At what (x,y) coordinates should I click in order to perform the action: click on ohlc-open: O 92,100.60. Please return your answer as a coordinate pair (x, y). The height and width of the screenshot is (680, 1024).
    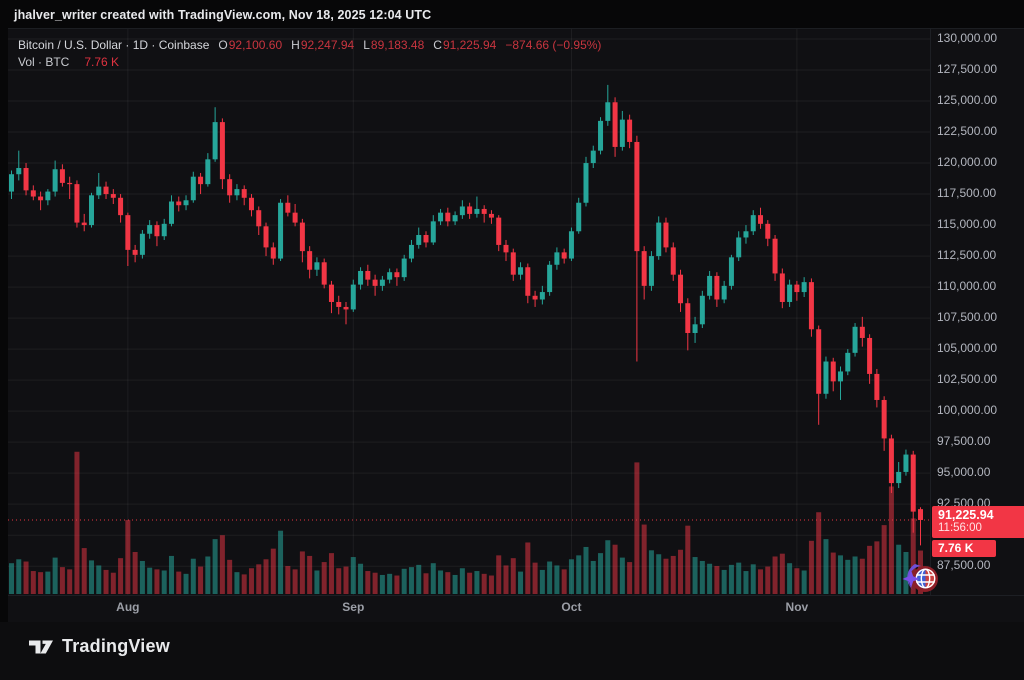
    Looking at the image, I should click on (250, 45).